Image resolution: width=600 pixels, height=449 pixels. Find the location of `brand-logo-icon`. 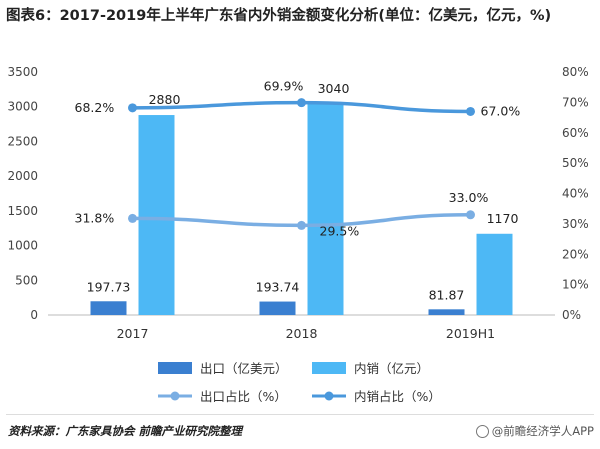

brand-logo-icon is located at coordinates (482, 431).